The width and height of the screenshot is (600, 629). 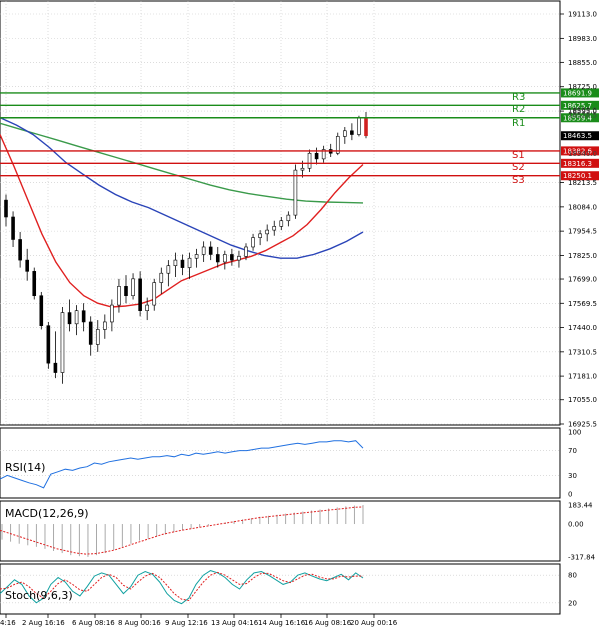 I want to click on level-price-label: 18691.9, so click(x=577, y=93).